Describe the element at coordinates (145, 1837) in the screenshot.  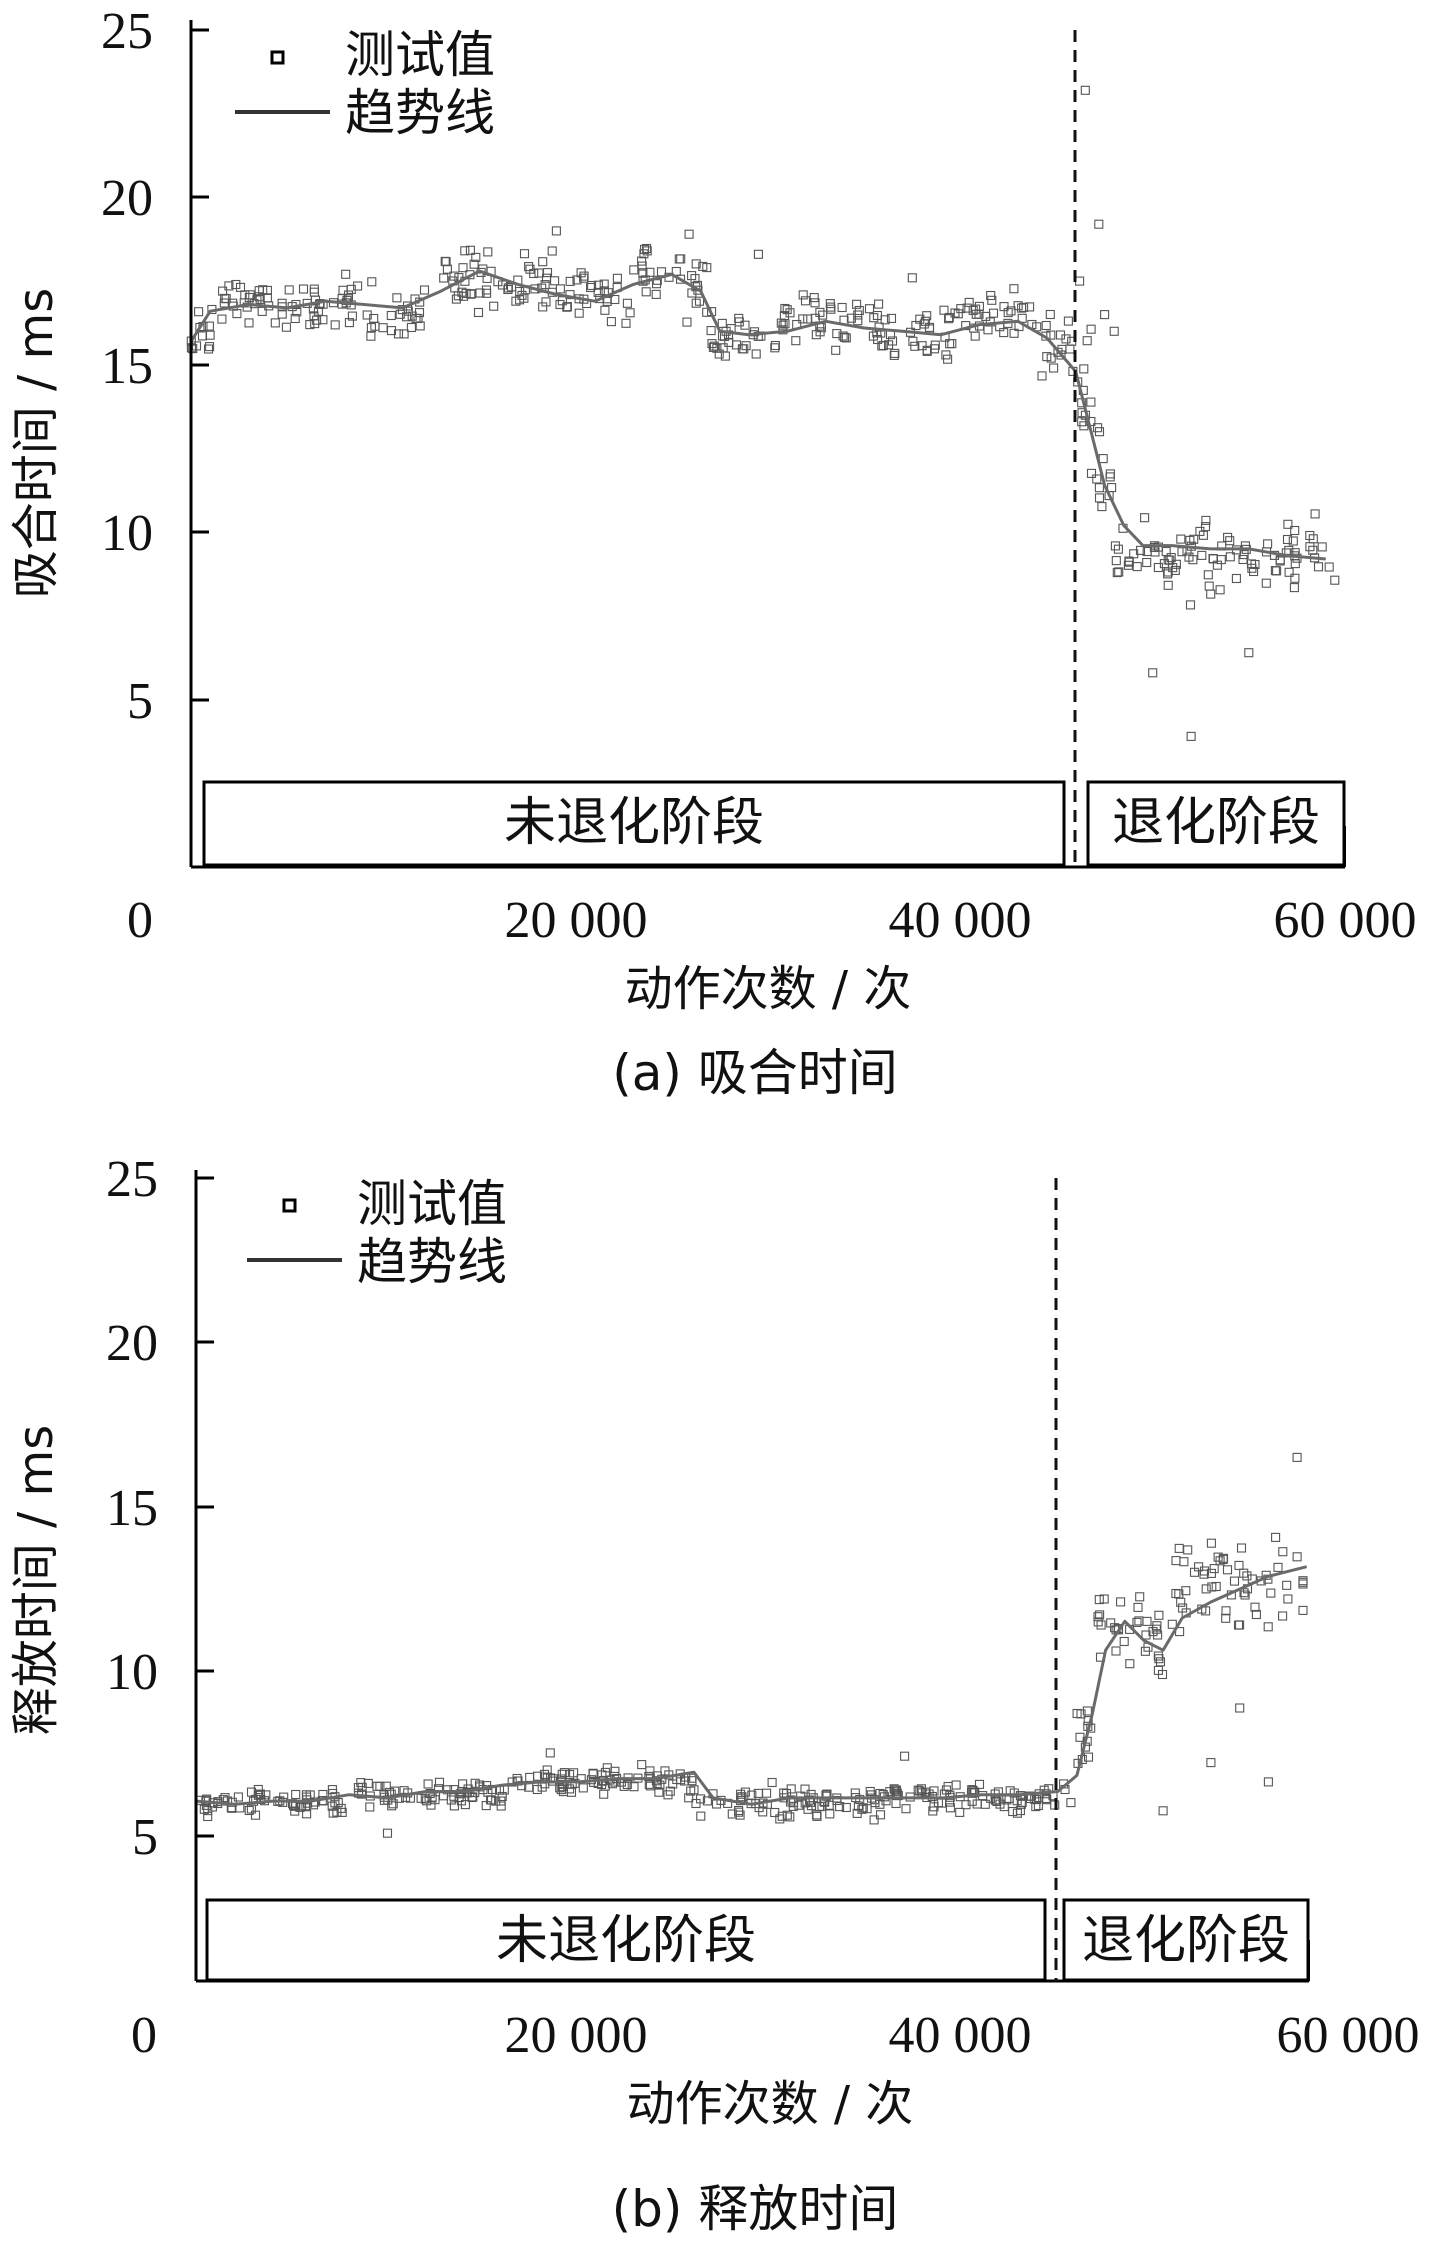
I see `panel-b-ytick-label-5: 5` at that location.